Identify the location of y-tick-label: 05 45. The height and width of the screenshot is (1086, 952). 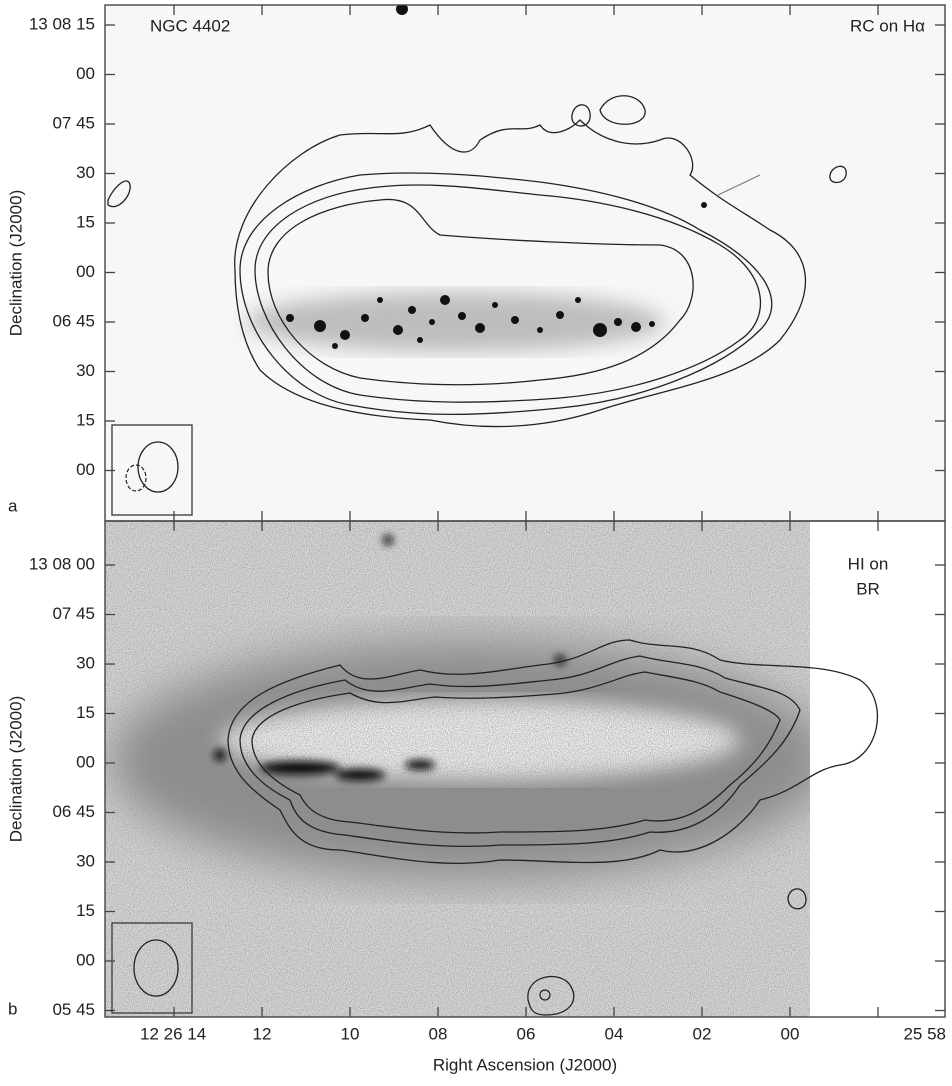
(73, 1009).